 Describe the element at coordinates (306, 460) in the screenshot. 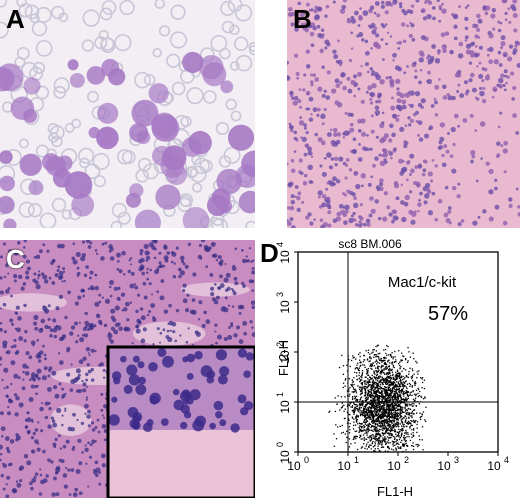

I see `x-tick-exponent: 0` at that location.